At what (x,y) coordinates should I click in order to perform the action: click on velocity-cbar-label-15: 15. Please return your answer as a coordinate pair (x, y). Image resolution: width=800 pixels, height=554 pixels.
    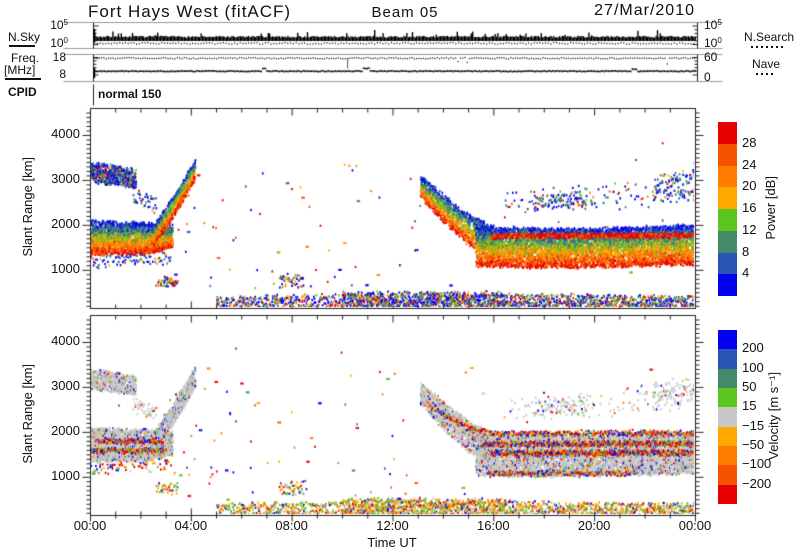
    Looking at the image, I should click on (749, 406).